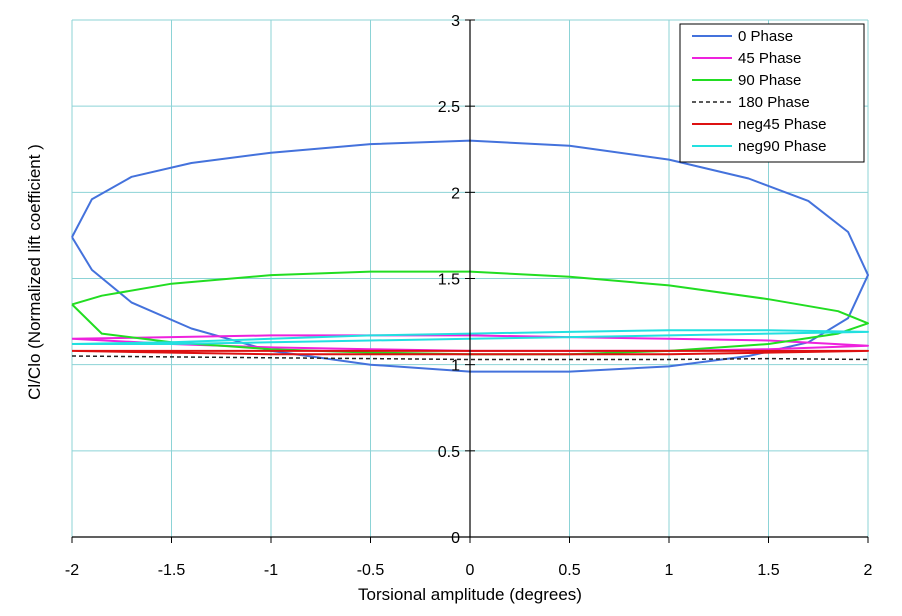 The image size is (902, 616). I want to click on legend-label: 45 Phase, so click(769, 58).